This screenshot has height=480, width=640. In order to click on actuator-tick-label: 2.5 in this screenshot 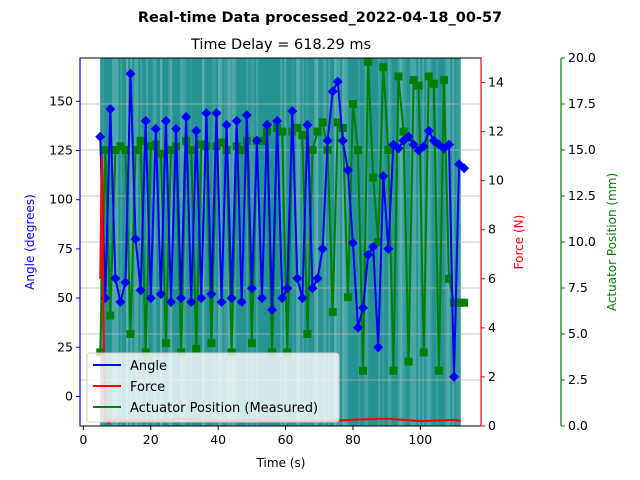, I will do `click(578, 379)`.